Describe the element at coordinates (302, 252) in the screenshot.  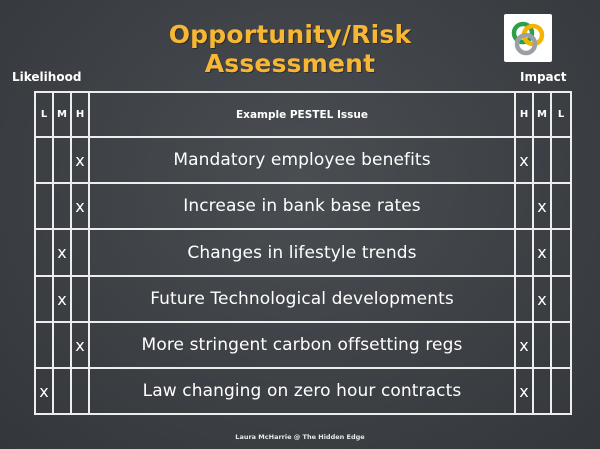
I see `issue-text: Changes in lifestyle trends` at that location.